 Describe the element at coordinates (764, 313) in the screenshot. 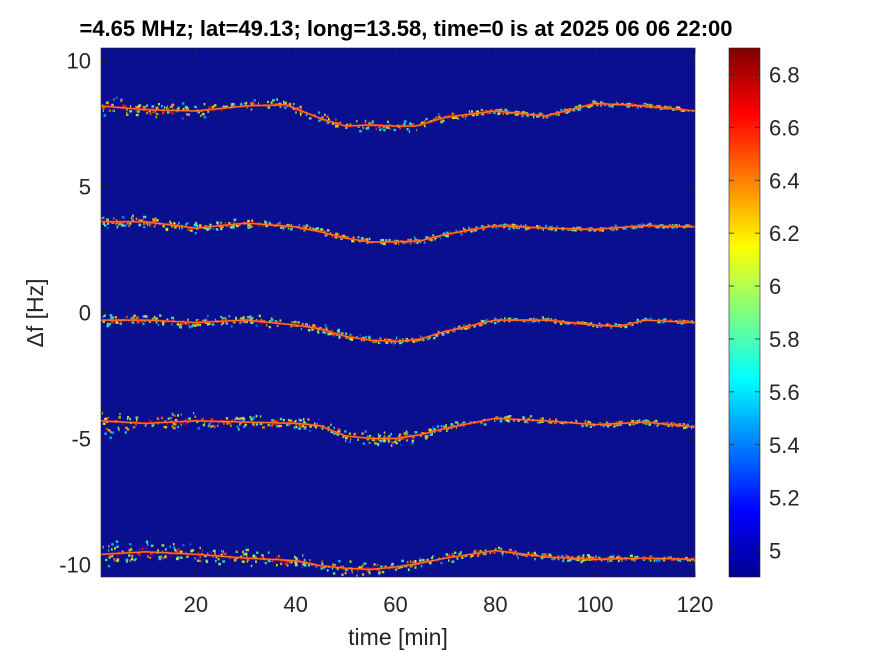

I see `colorbar-ticks: 6.8 6.6 6.4 6.2 6 5.8 5.6 5.4 5.2 5` at that location.